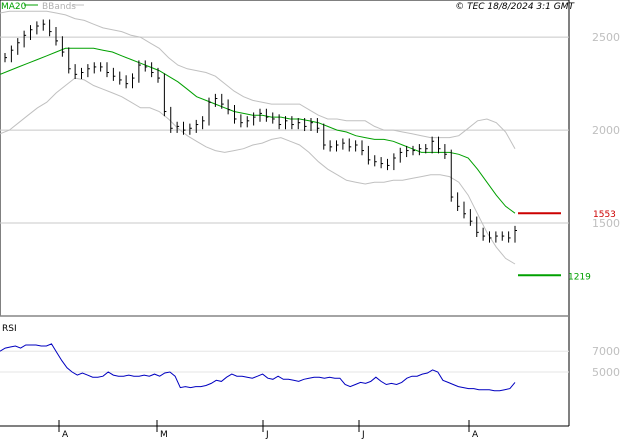  What do you see at coordinates (515, 7) in the screenshot?
I see `copyright-label: © TEC 18/8/2024 3:1 GMT` at bounding box center [515, 7].